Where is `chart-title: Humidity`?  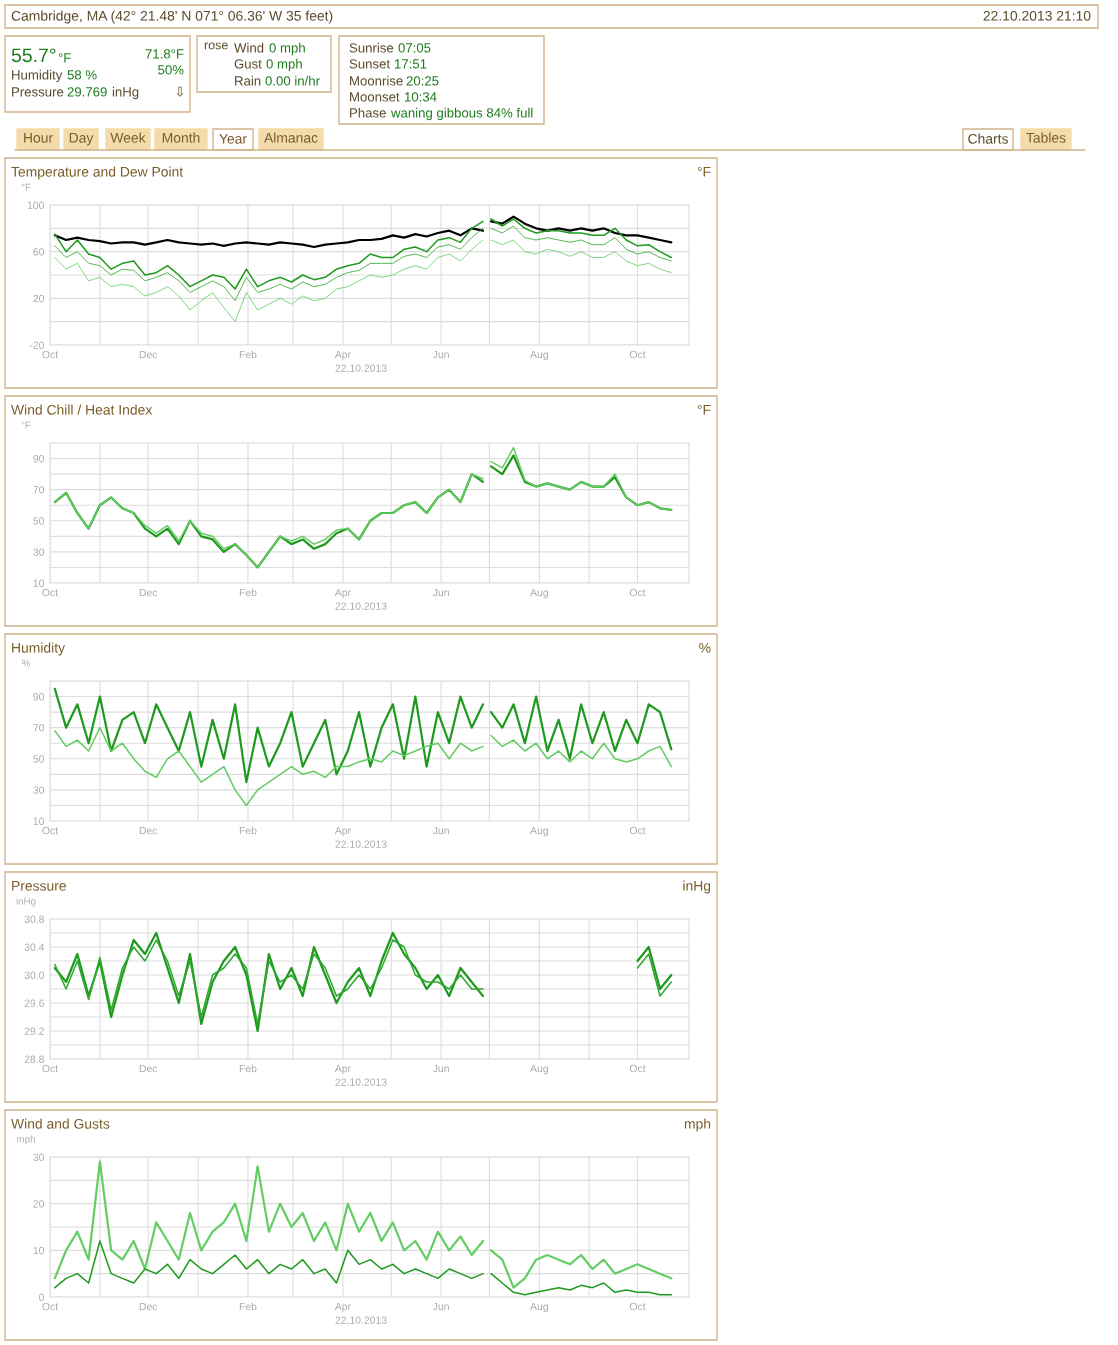 chart-title: Humidity is located at coordinates (38, 649).